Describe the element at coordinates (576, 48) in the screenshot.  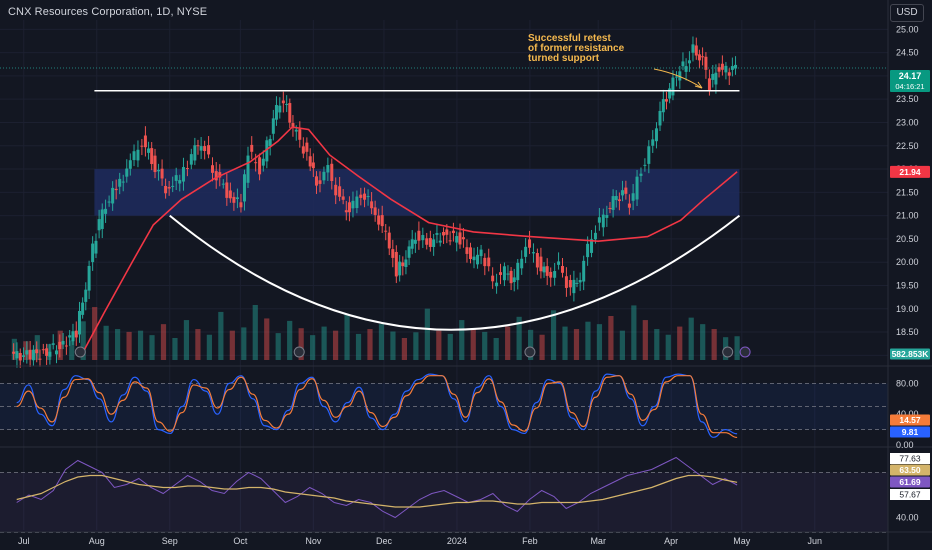
I see `annotation-line-2: of former resistance` at that location.